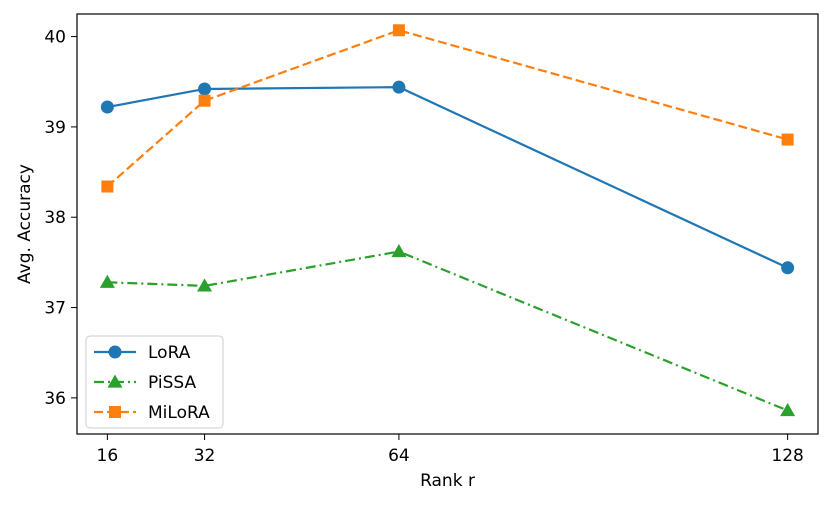 This screenshot has width=831, height=505. Describe the element at coordinates (55, 38) in the screenshot. I see `y-tick-label: 40` at that location.